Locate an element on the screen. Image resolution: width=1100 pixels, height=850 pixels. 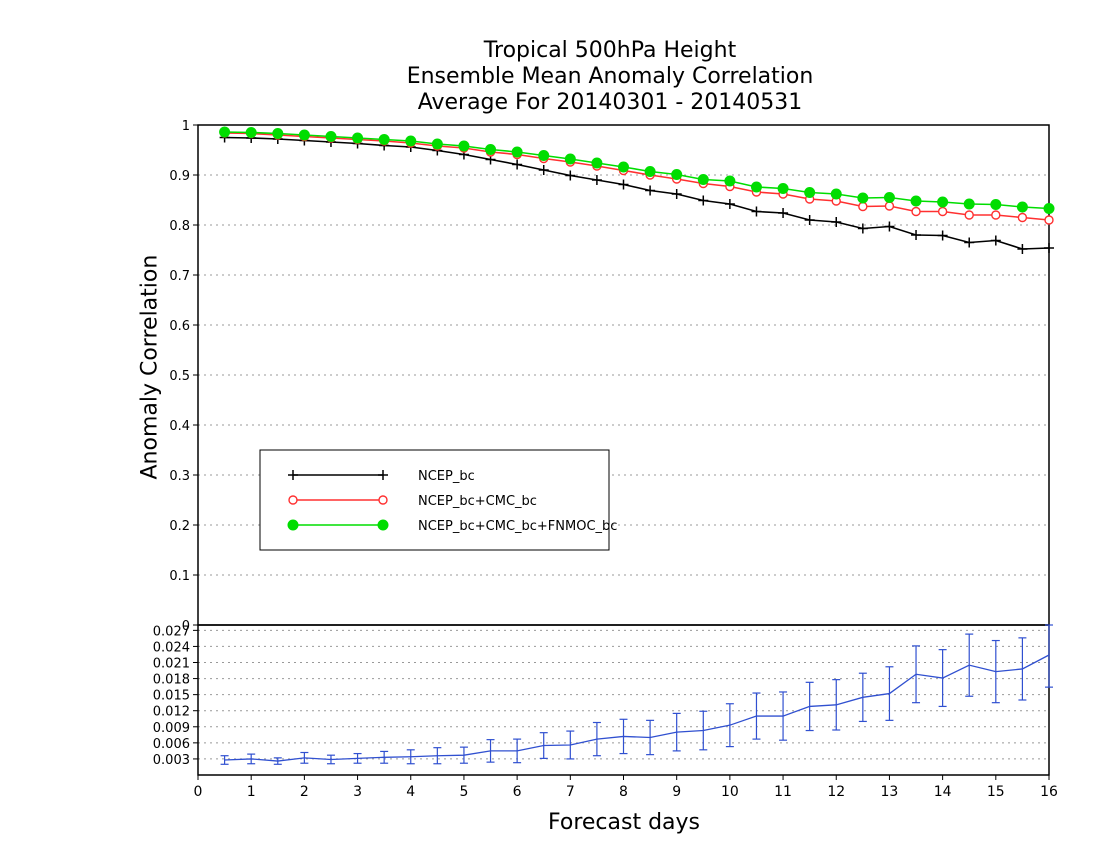
upper-y-tick-label: 0.9 is located at coordinates (179, 176).